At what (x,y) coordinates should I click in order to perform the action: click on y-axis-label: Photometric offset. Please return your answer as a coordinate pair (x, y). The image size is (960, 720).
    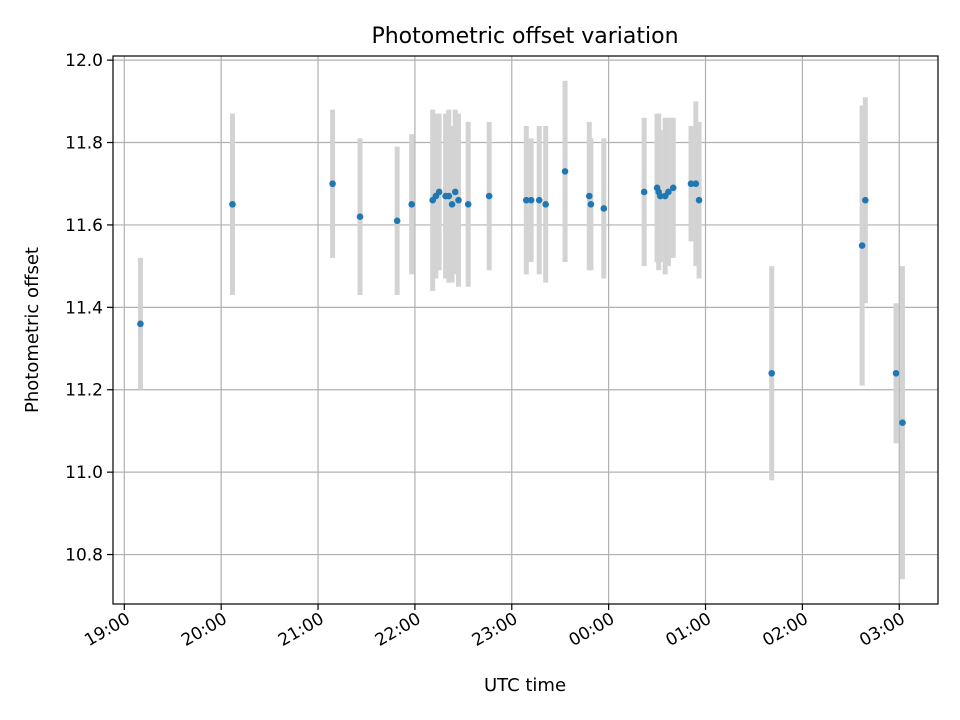
    Looking at the image, I should click on (32, 330).